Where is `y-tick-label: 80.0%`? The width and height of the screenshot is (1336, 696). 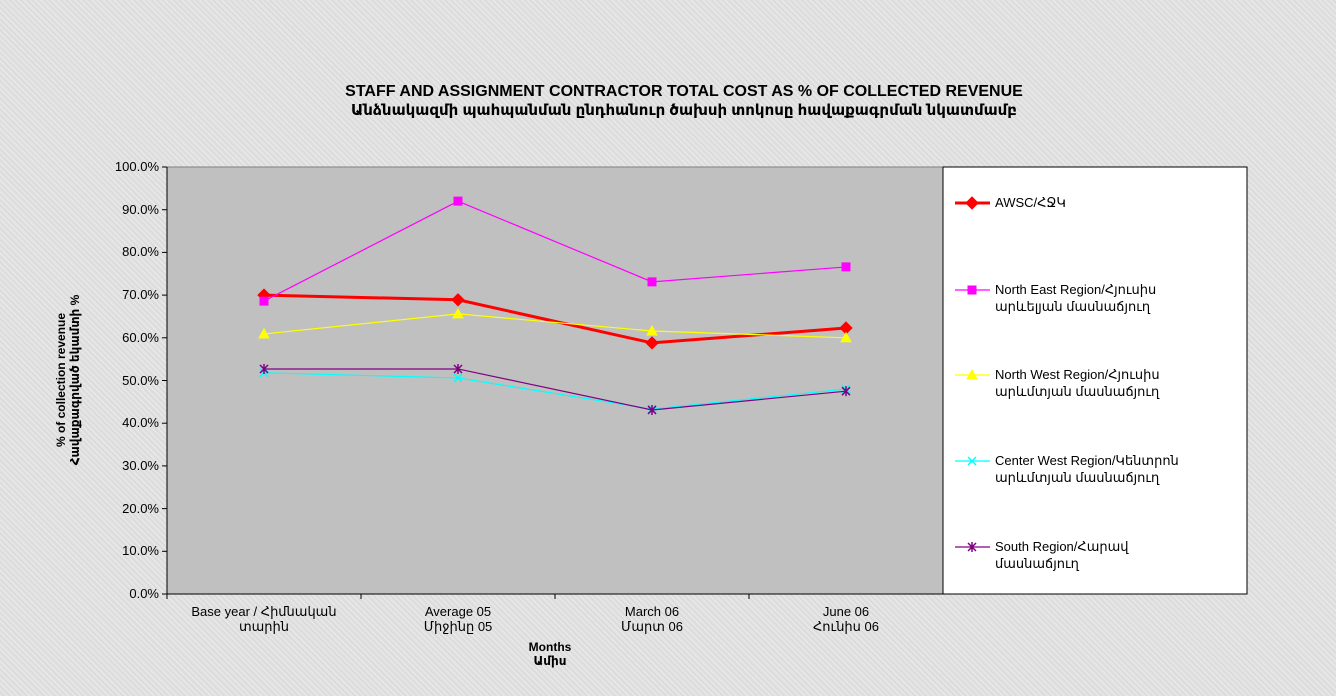
y-tick-label: 80.0% is located at coordinates (140, 252).